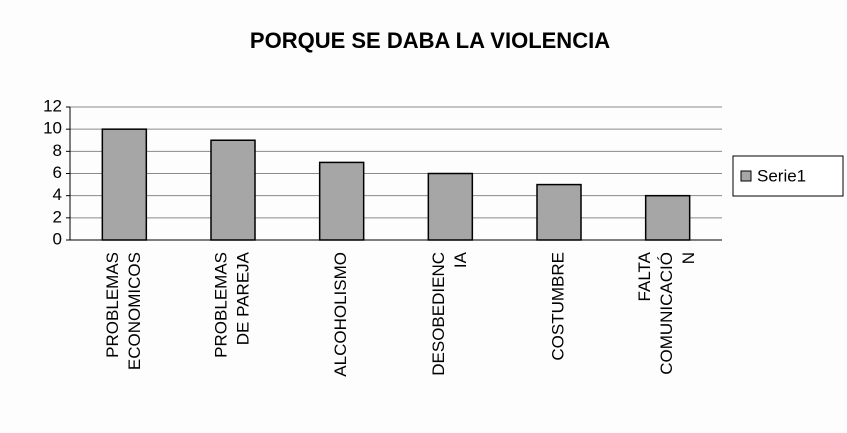 This screenshot has width=847, height=433. Describe the element at coordinates (746, 176) in the screenshot. I see `legend-swatch` at that location.